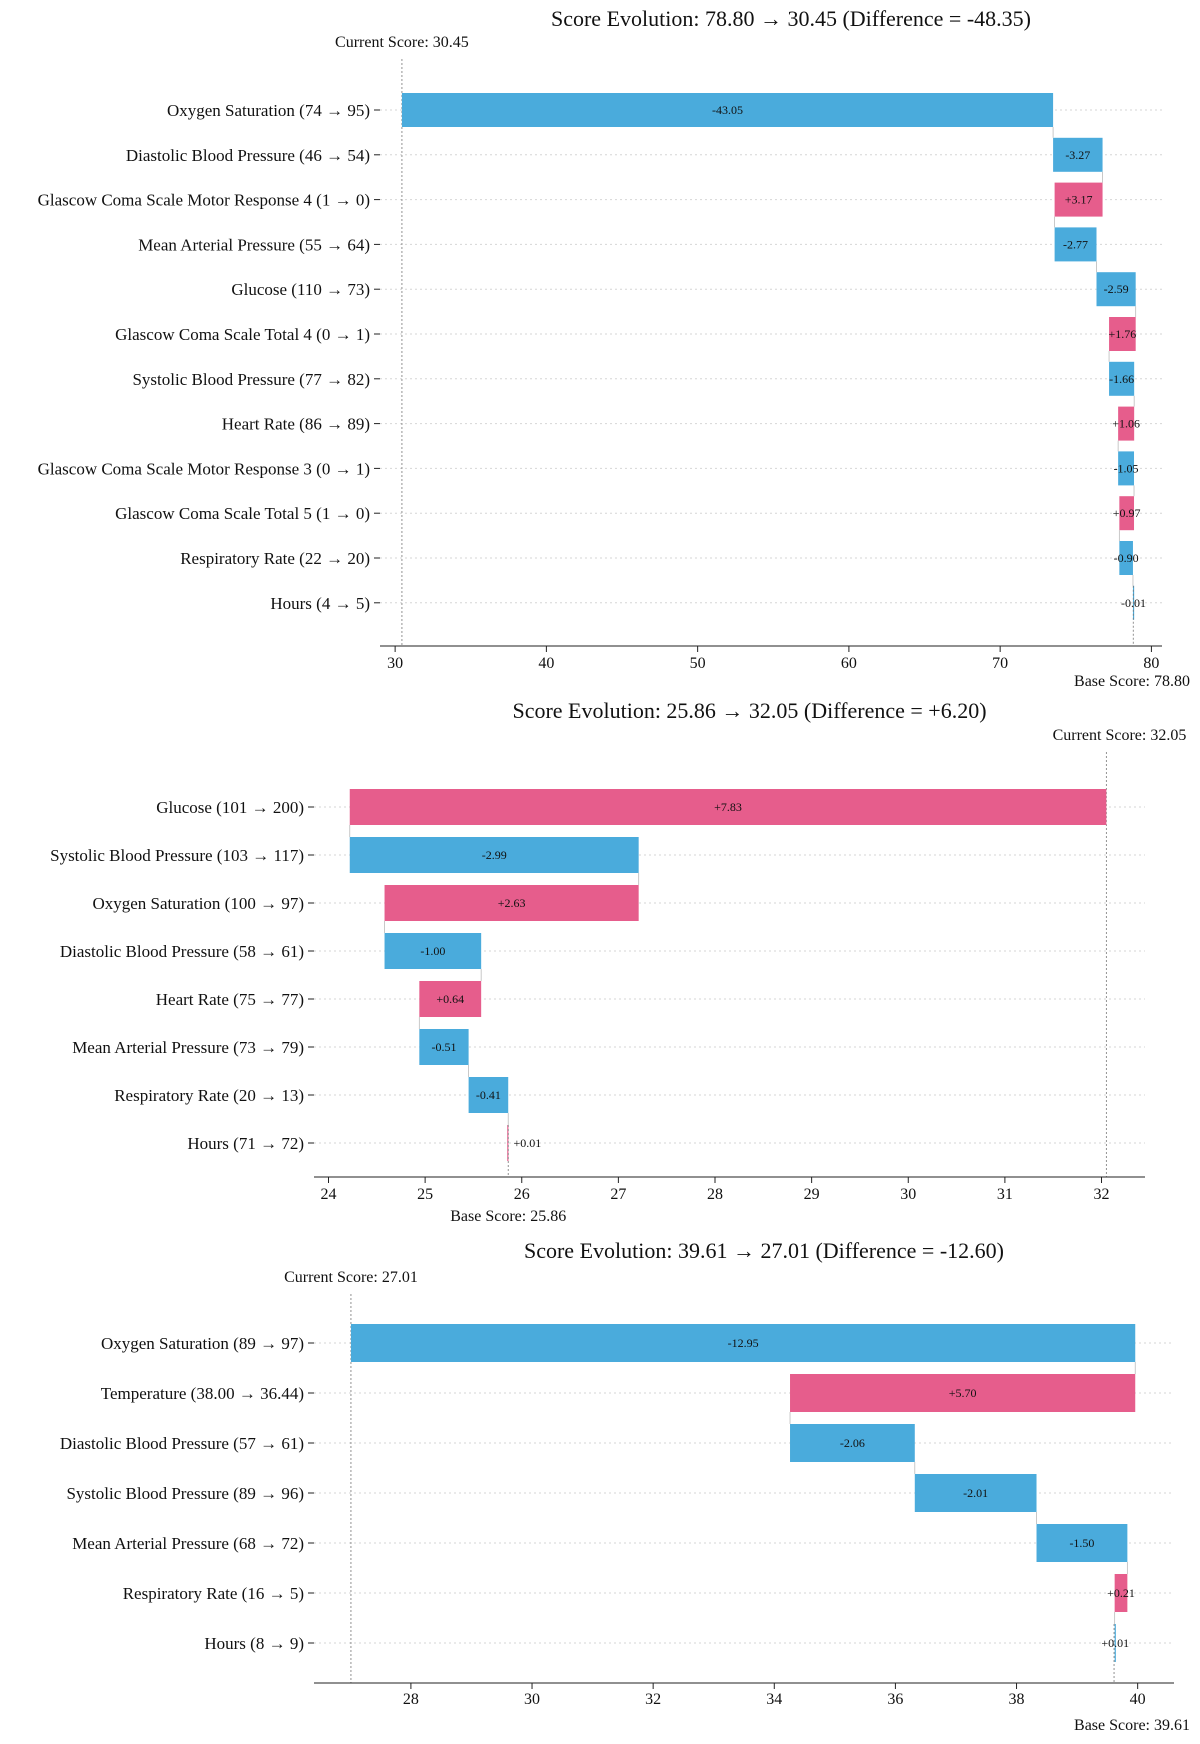  Describe the element at coordinates (296, 424) in the screenshot. I see `category-label: Heart Rate (86 → 89)` at that location.